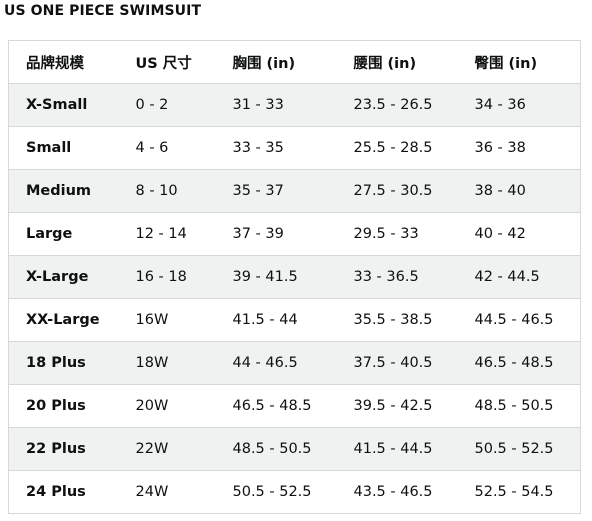 The image size is (592, 521). What do you see at coordinates (103, 11) in the screenshot?
I see `page-title: US ONE PIECE SWIMSUIT` at bounding box center [103, 11].